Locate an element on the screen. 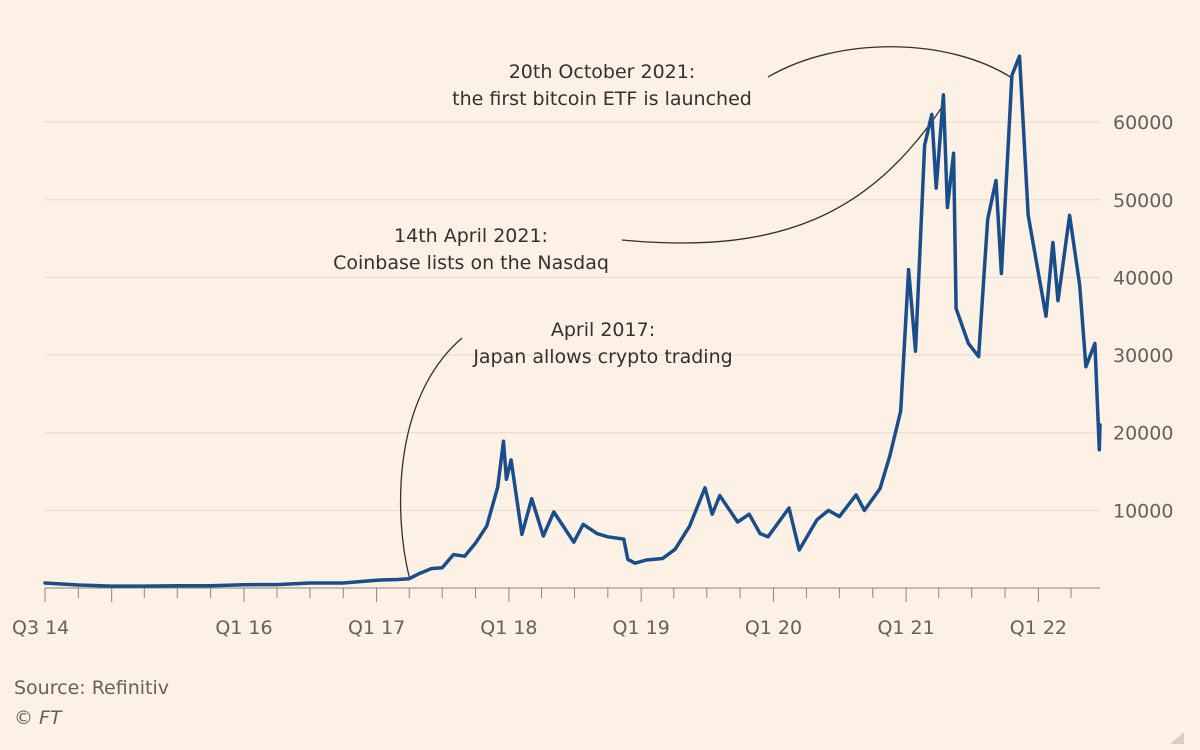 The width and height of the screenshot is (1200, 750). y-tick-label: 10000 is located at coordinates (1143, 511).